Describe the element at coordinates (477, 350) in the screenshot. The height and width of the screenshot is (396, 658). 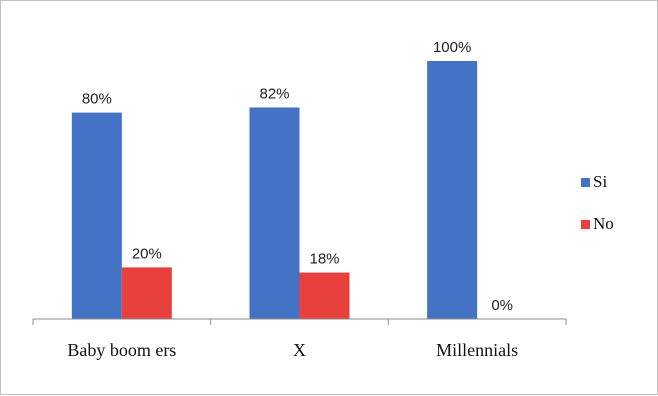
I see `category-label-2: Millennials` at that location.